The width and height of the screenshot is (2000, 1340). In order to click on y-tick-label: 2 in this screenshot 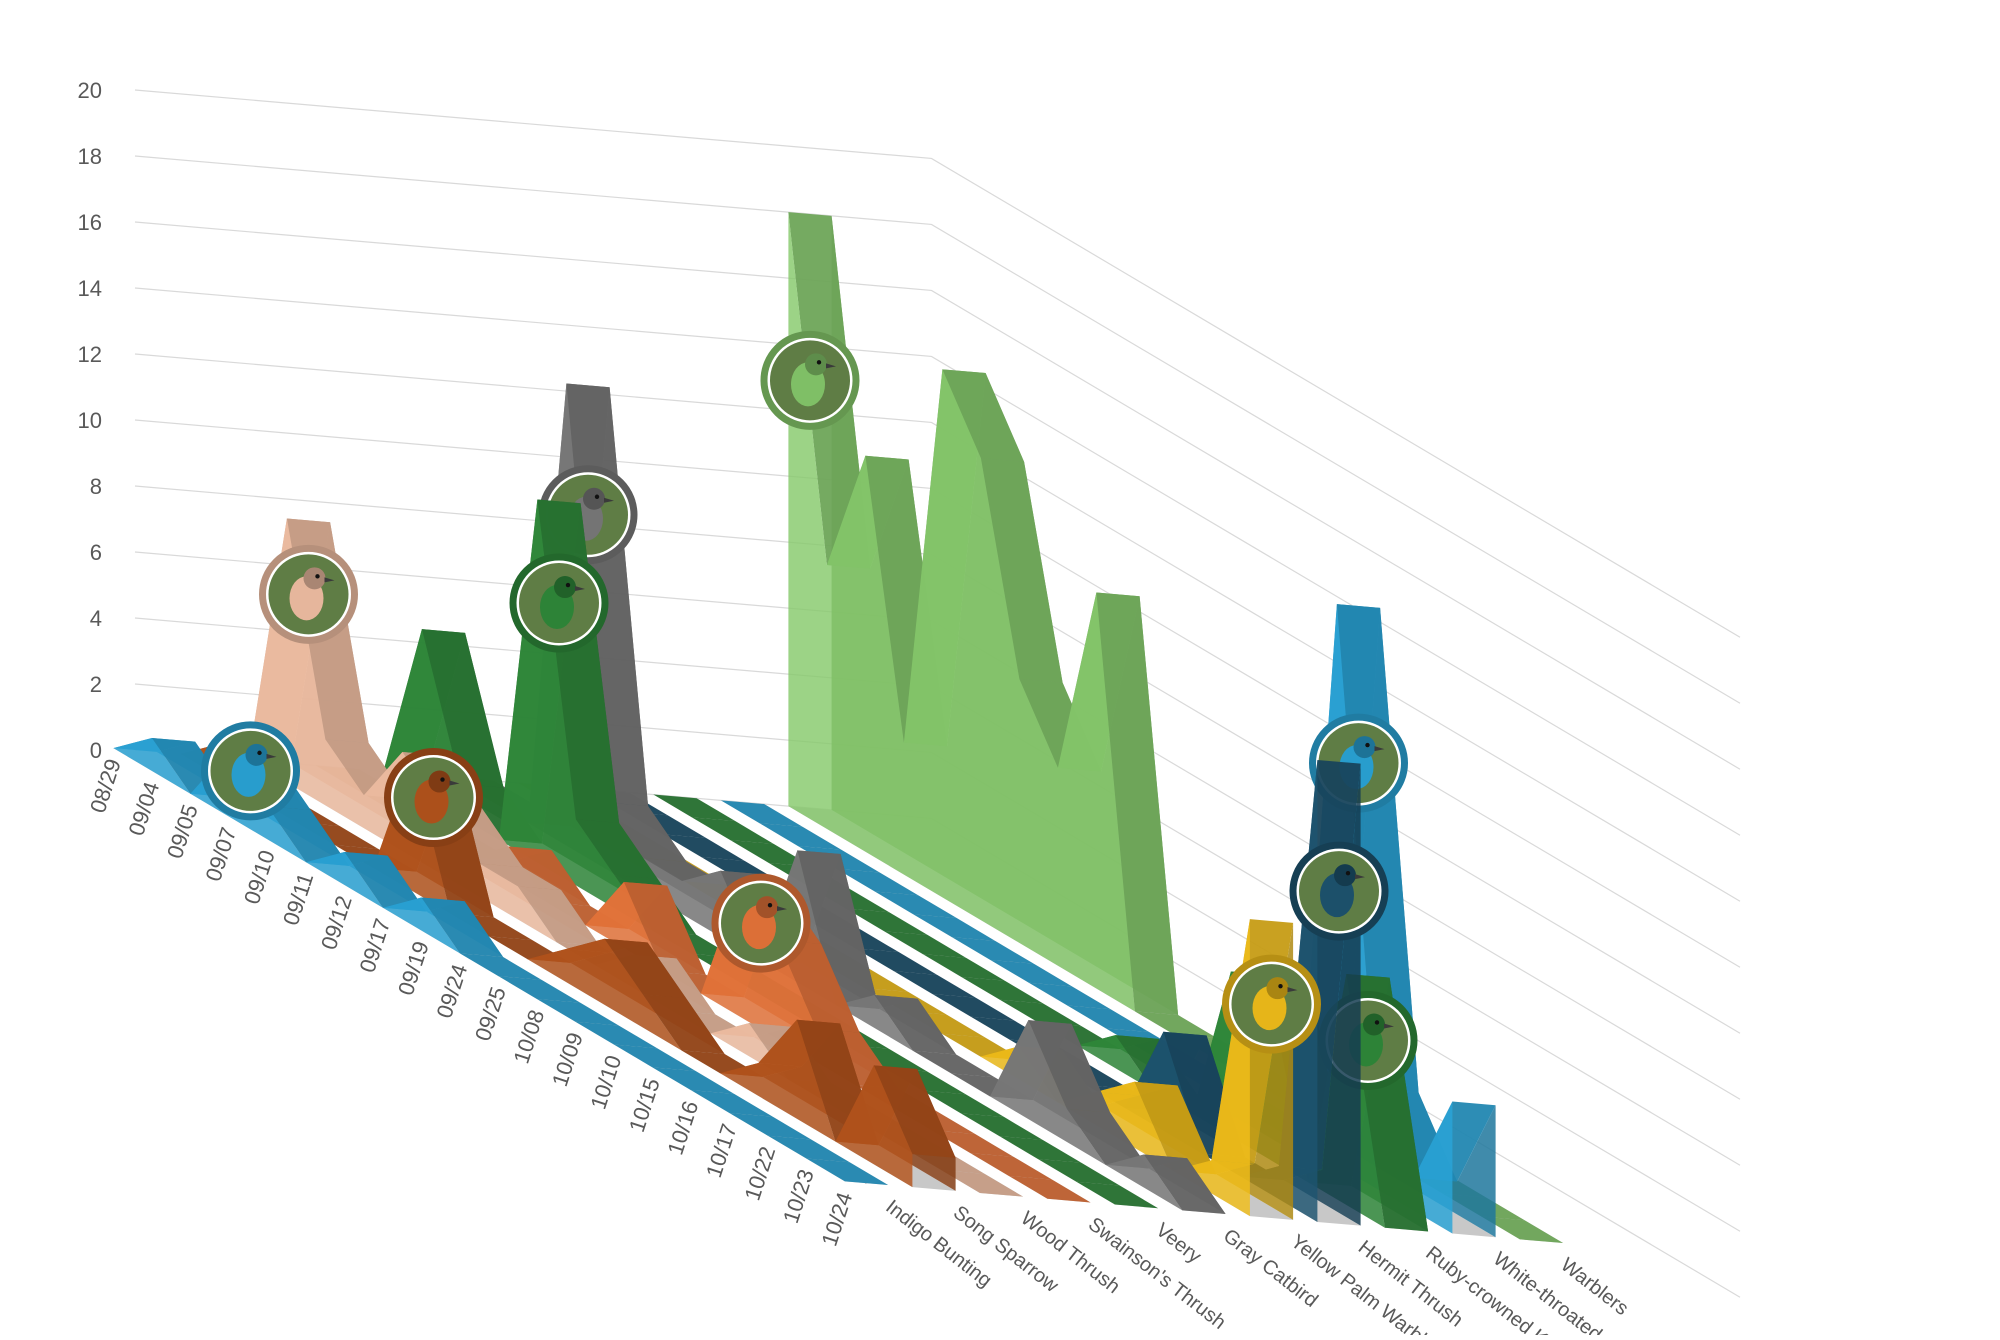, I will do `click(96, 684)`.